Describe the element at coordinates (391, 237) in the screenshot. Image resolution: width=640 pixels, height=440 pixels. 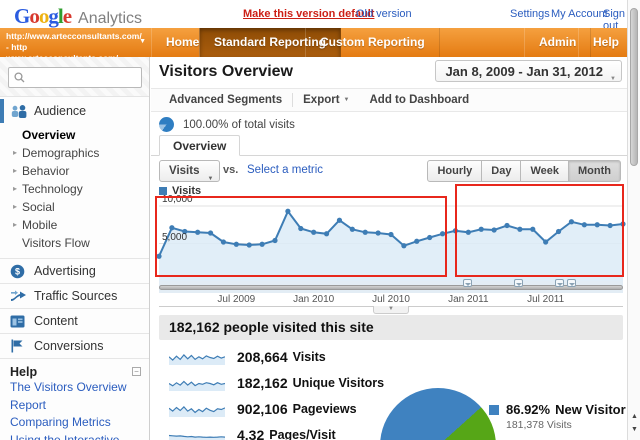
I see `visits-chart: 10,000 5,000` at that location.